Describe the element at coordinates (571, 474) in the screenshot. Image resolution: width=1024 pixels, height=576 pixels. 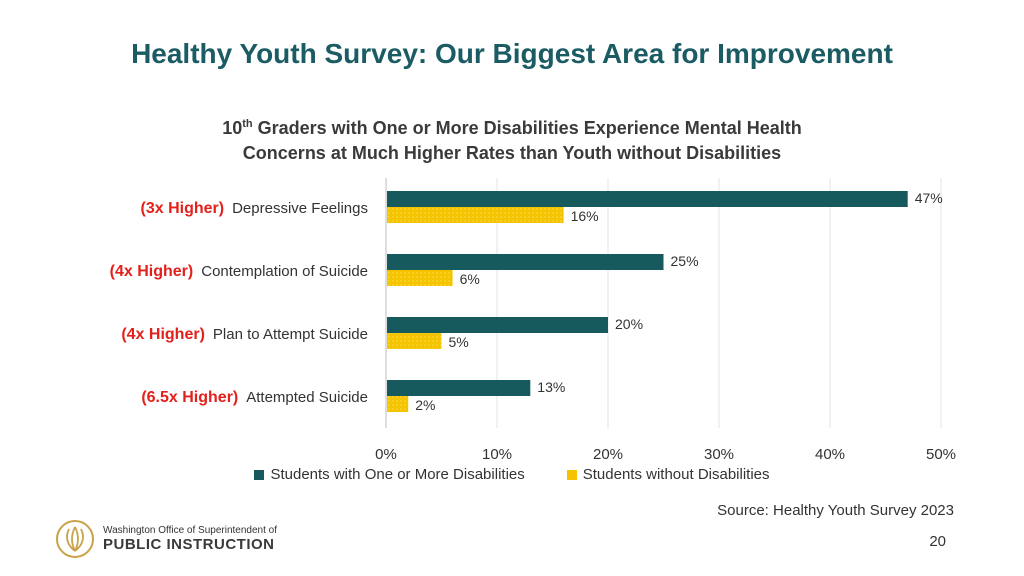
I see `legend-swatch-no-disabilities` at that location.